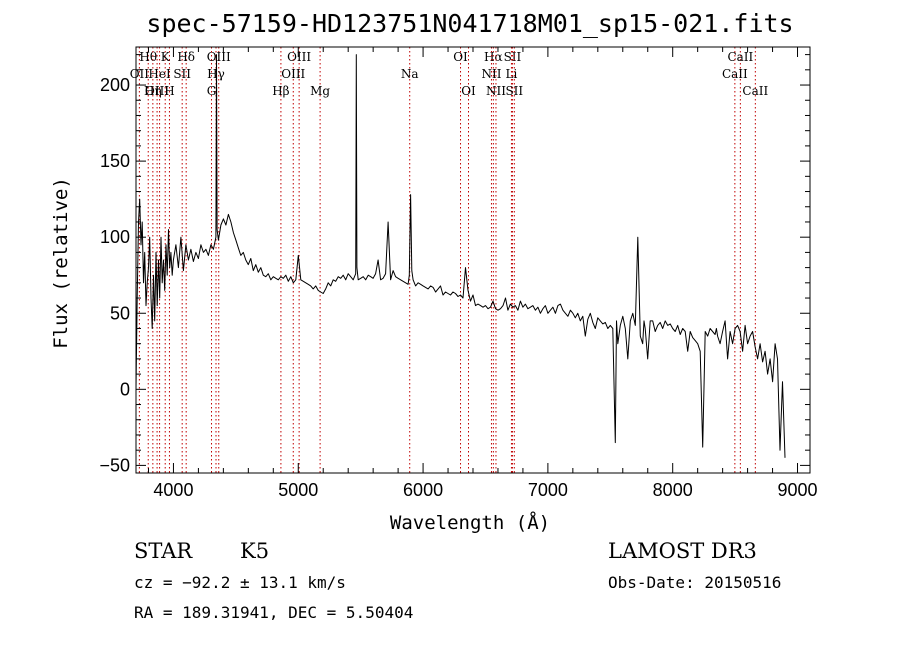 The width and height of the screenshot is (900, 649). Describe the element at coordinates (114, 465) in the screenshot. I see `y-tick-label: −50` at that location.